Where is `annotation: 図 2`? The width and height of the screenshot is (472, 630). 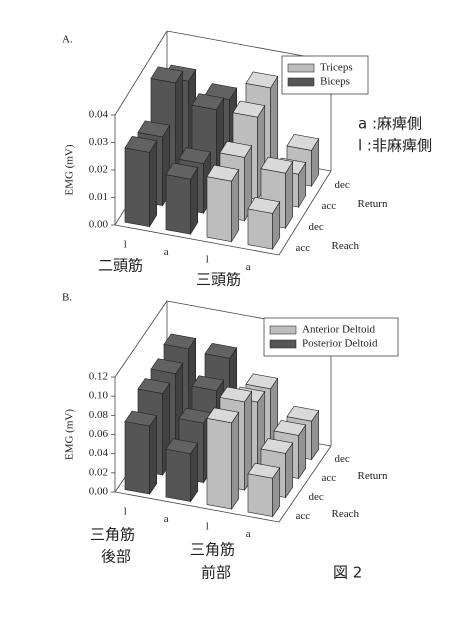 annotation: 図 2 is located at coordinates (347, 573).